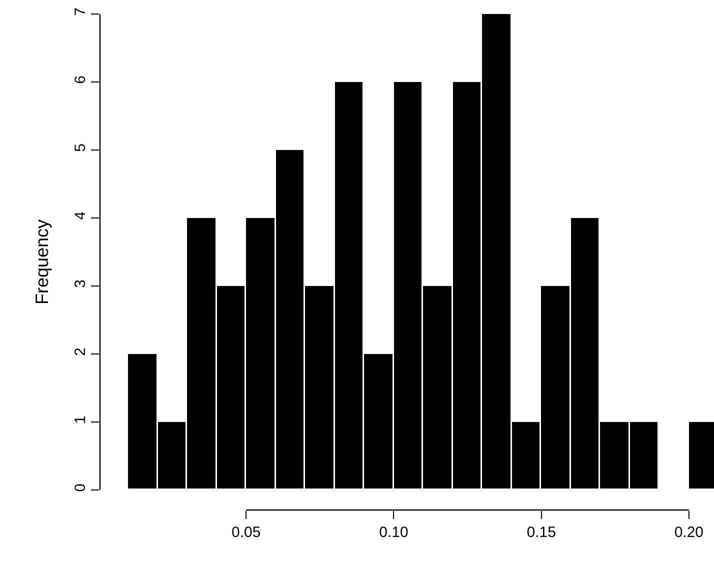 This screenshot has width=714, height=565. I want to click on y-axis-title: Frequency, so click(42, 262).